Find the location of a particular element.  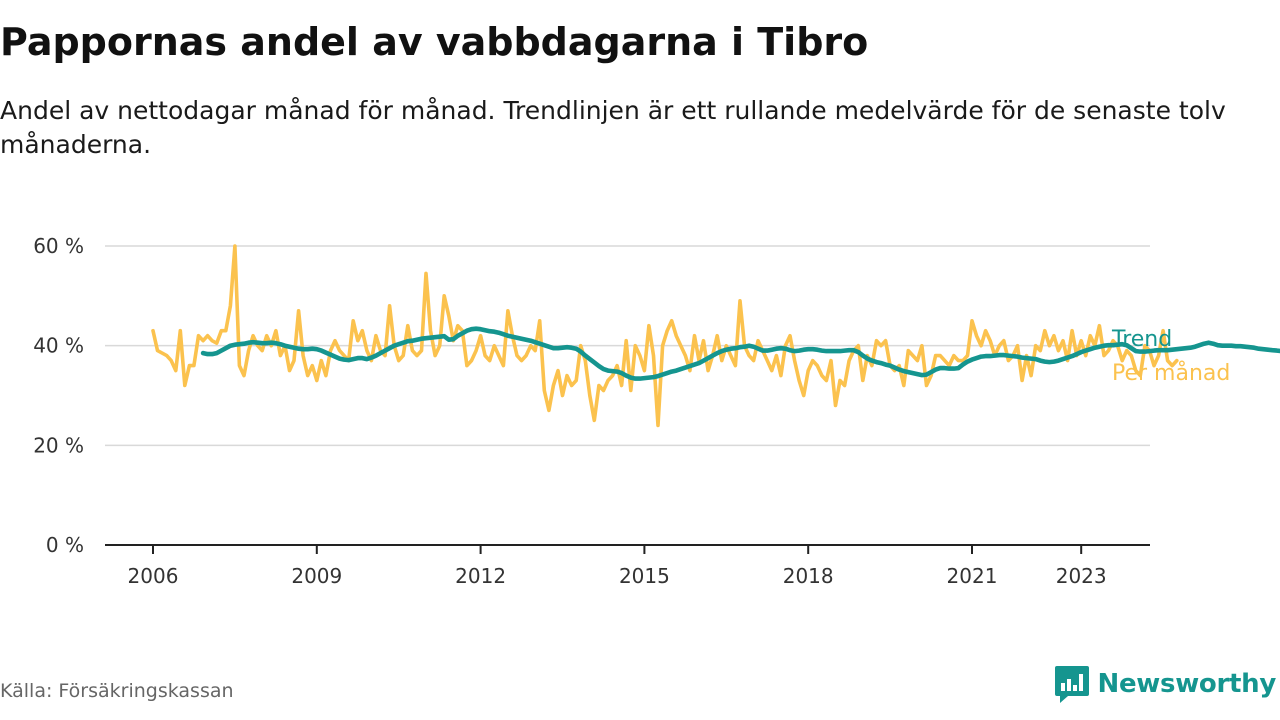

legend-label-per-manad: Per månad is located at coordinates (1171, 373).